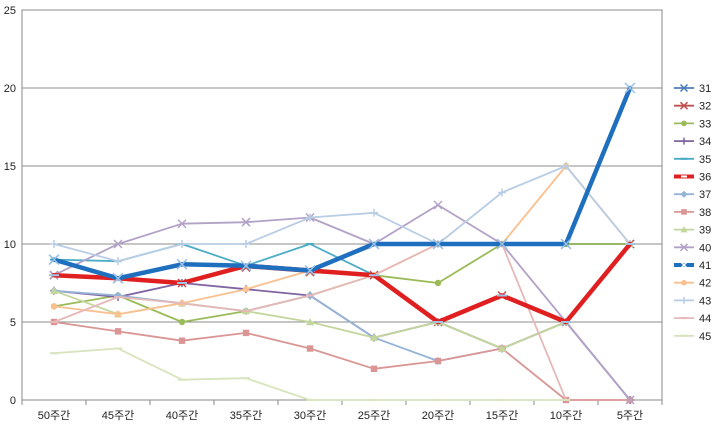 The height and width of the screenshot is (437, 720). I want to click on legend-label: 40, so click(705, 248).